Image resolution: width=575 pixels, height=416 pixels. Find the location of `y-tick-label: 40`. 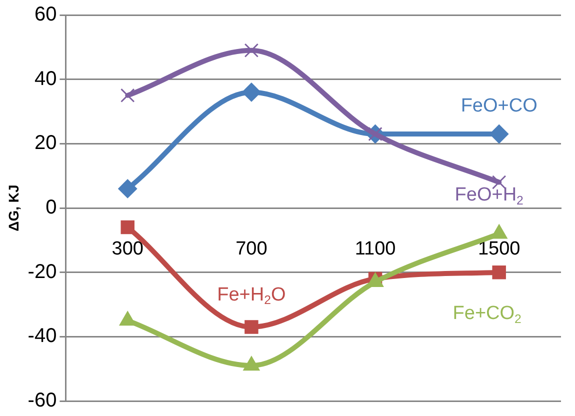

y-tick-label: 40 is located at coordinates (45, 79).